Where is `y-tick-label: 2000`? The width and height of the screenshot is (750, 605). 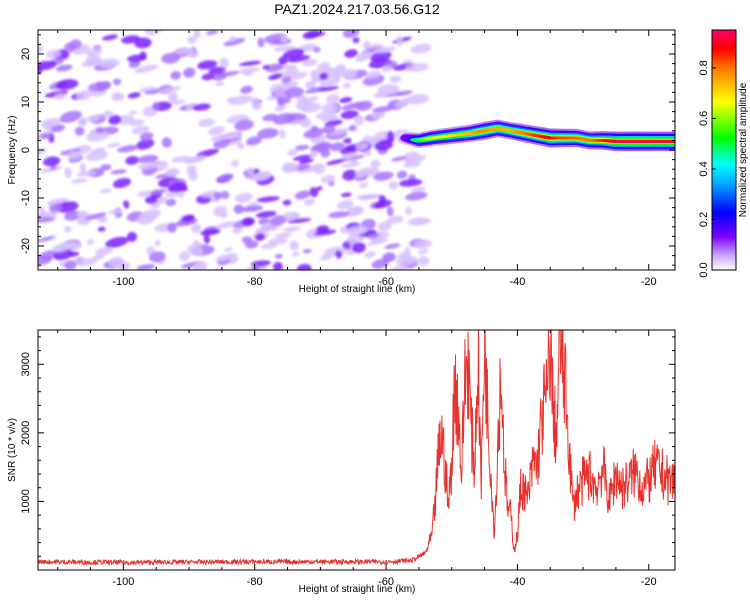 y-tick-label: 2000 is located at coordinates (26, 433).